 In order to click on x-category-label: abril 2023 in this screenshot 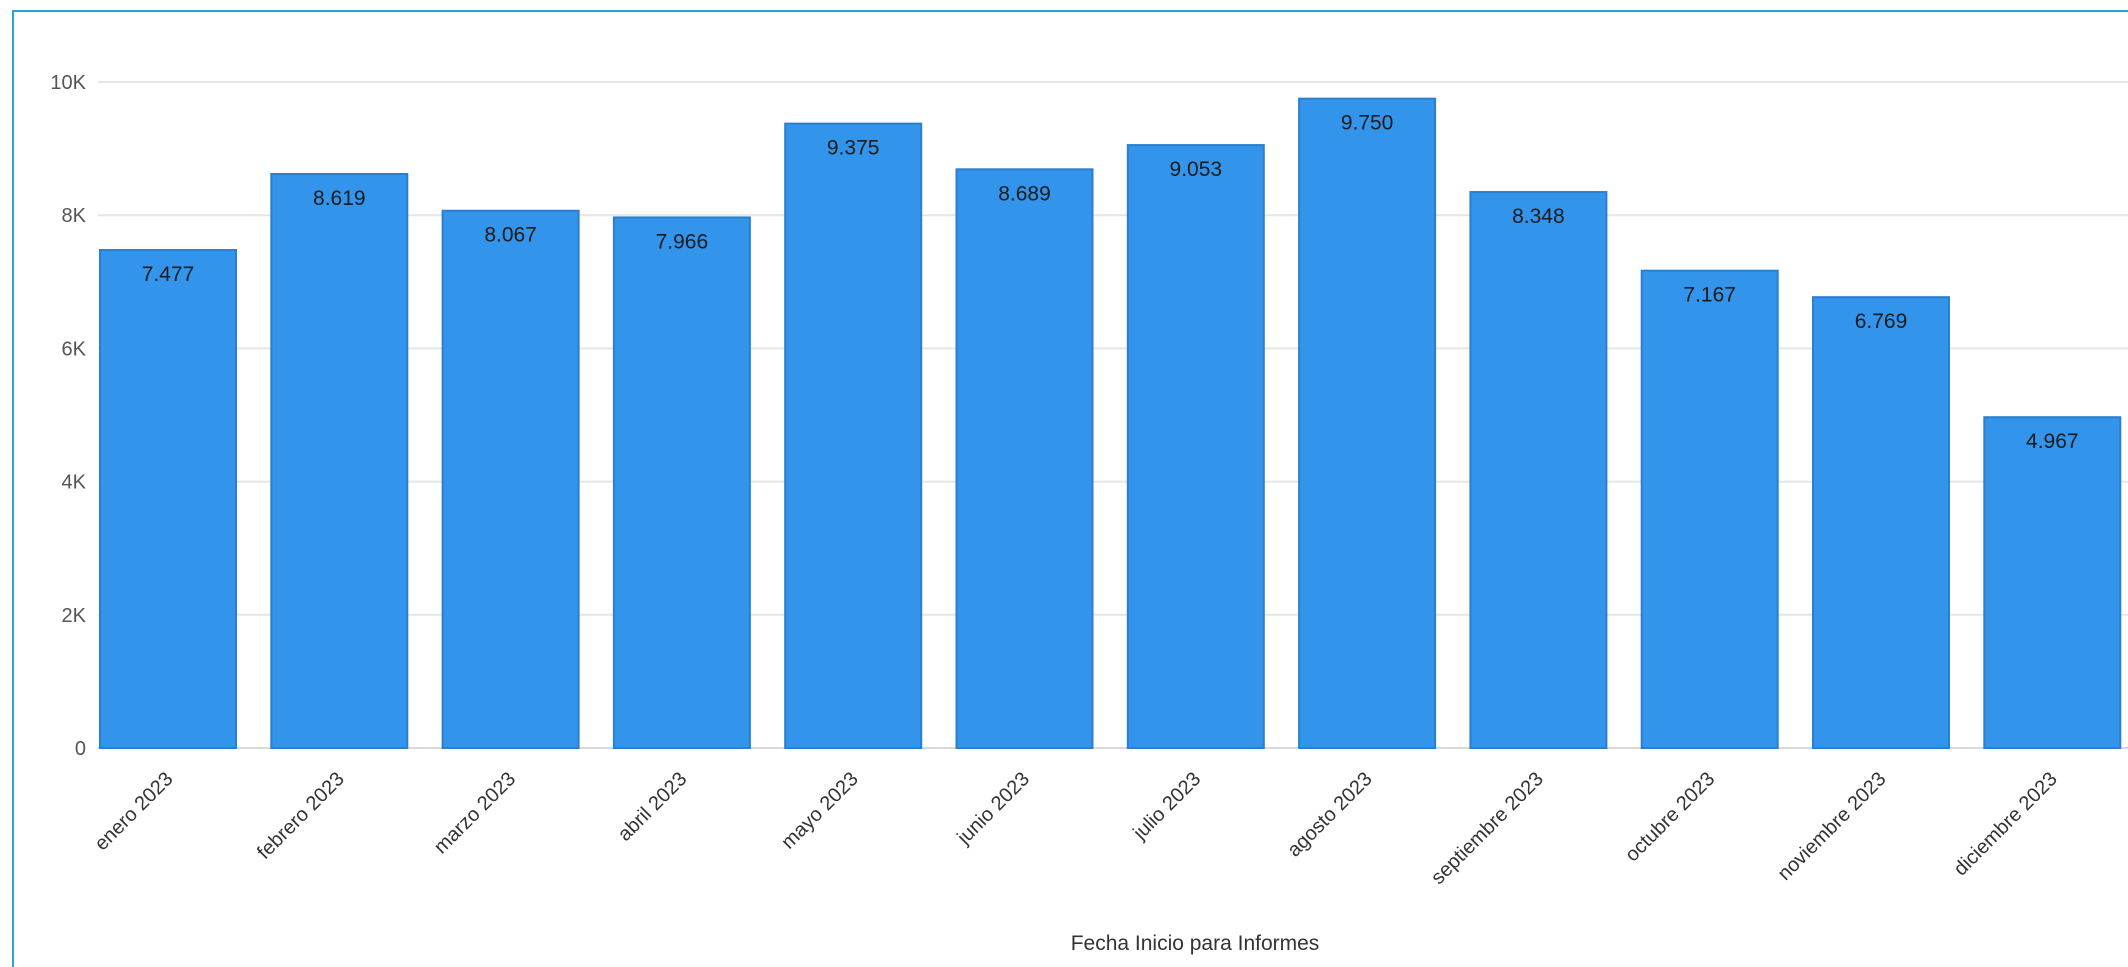, I will do `click(653, 807)`.